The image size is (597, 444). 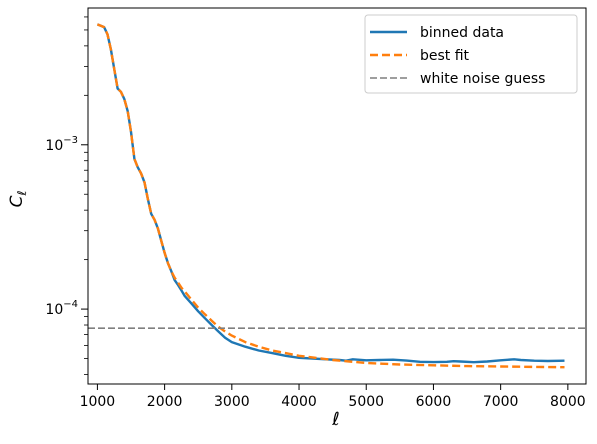 I want to click on y-axis-label: Cℓ, so click(x=18, y=199).